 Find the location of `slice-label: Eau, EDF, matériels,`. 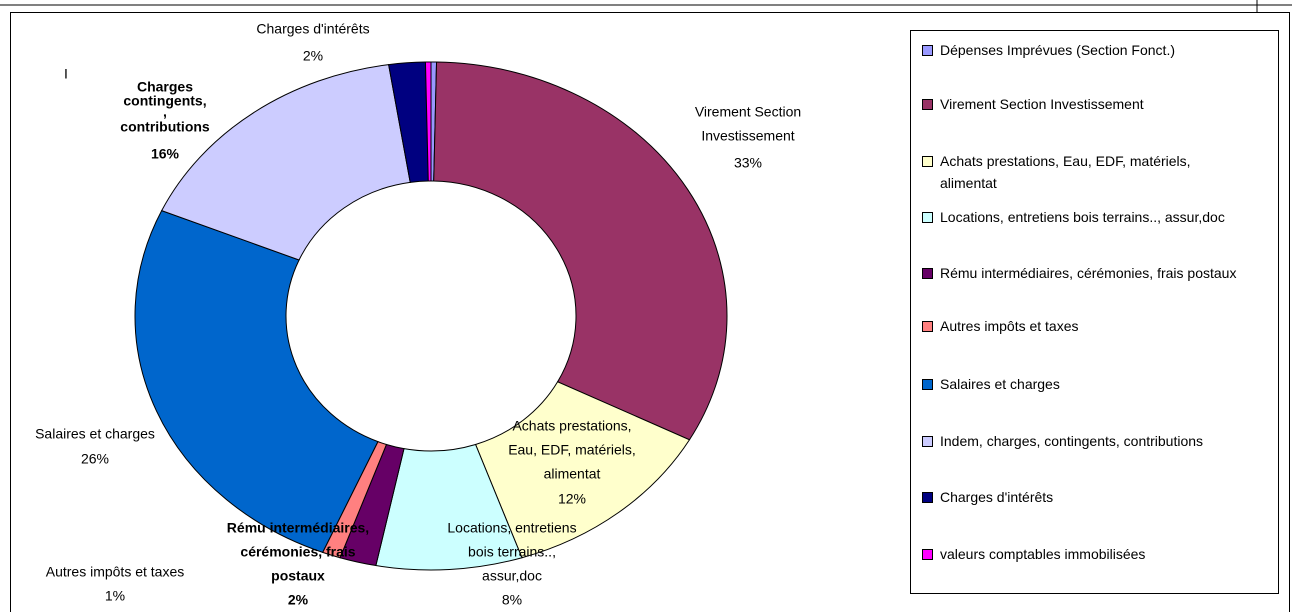

slice-label: Eau, EDF, matériels, is located at coordinates (572, 450).